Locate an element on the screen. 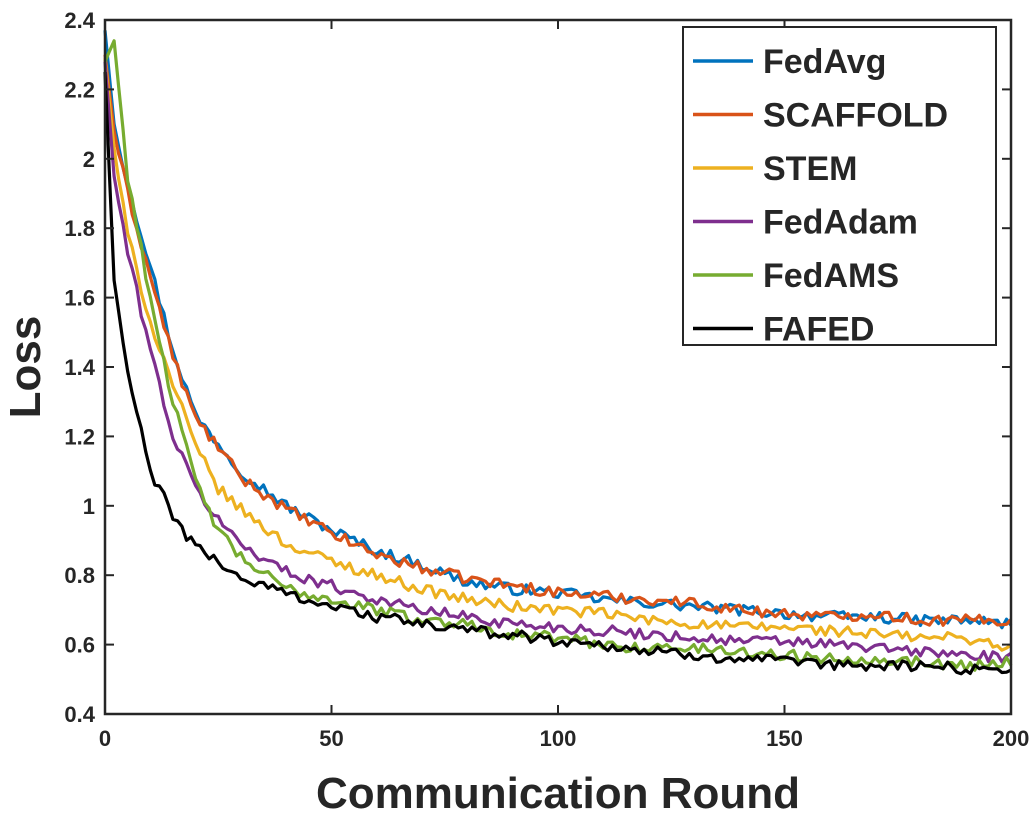  y-tick-label: 1.2 is located at coordinates (79, 436).